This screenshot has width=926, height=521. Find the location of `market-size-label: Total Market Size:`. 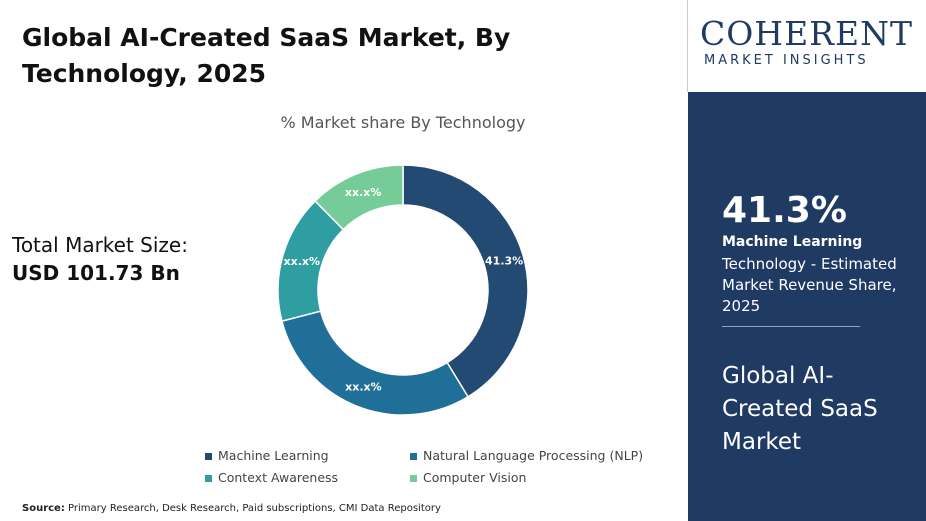

market-size-label: Total Market Size: is located at coordinates (100, 245).